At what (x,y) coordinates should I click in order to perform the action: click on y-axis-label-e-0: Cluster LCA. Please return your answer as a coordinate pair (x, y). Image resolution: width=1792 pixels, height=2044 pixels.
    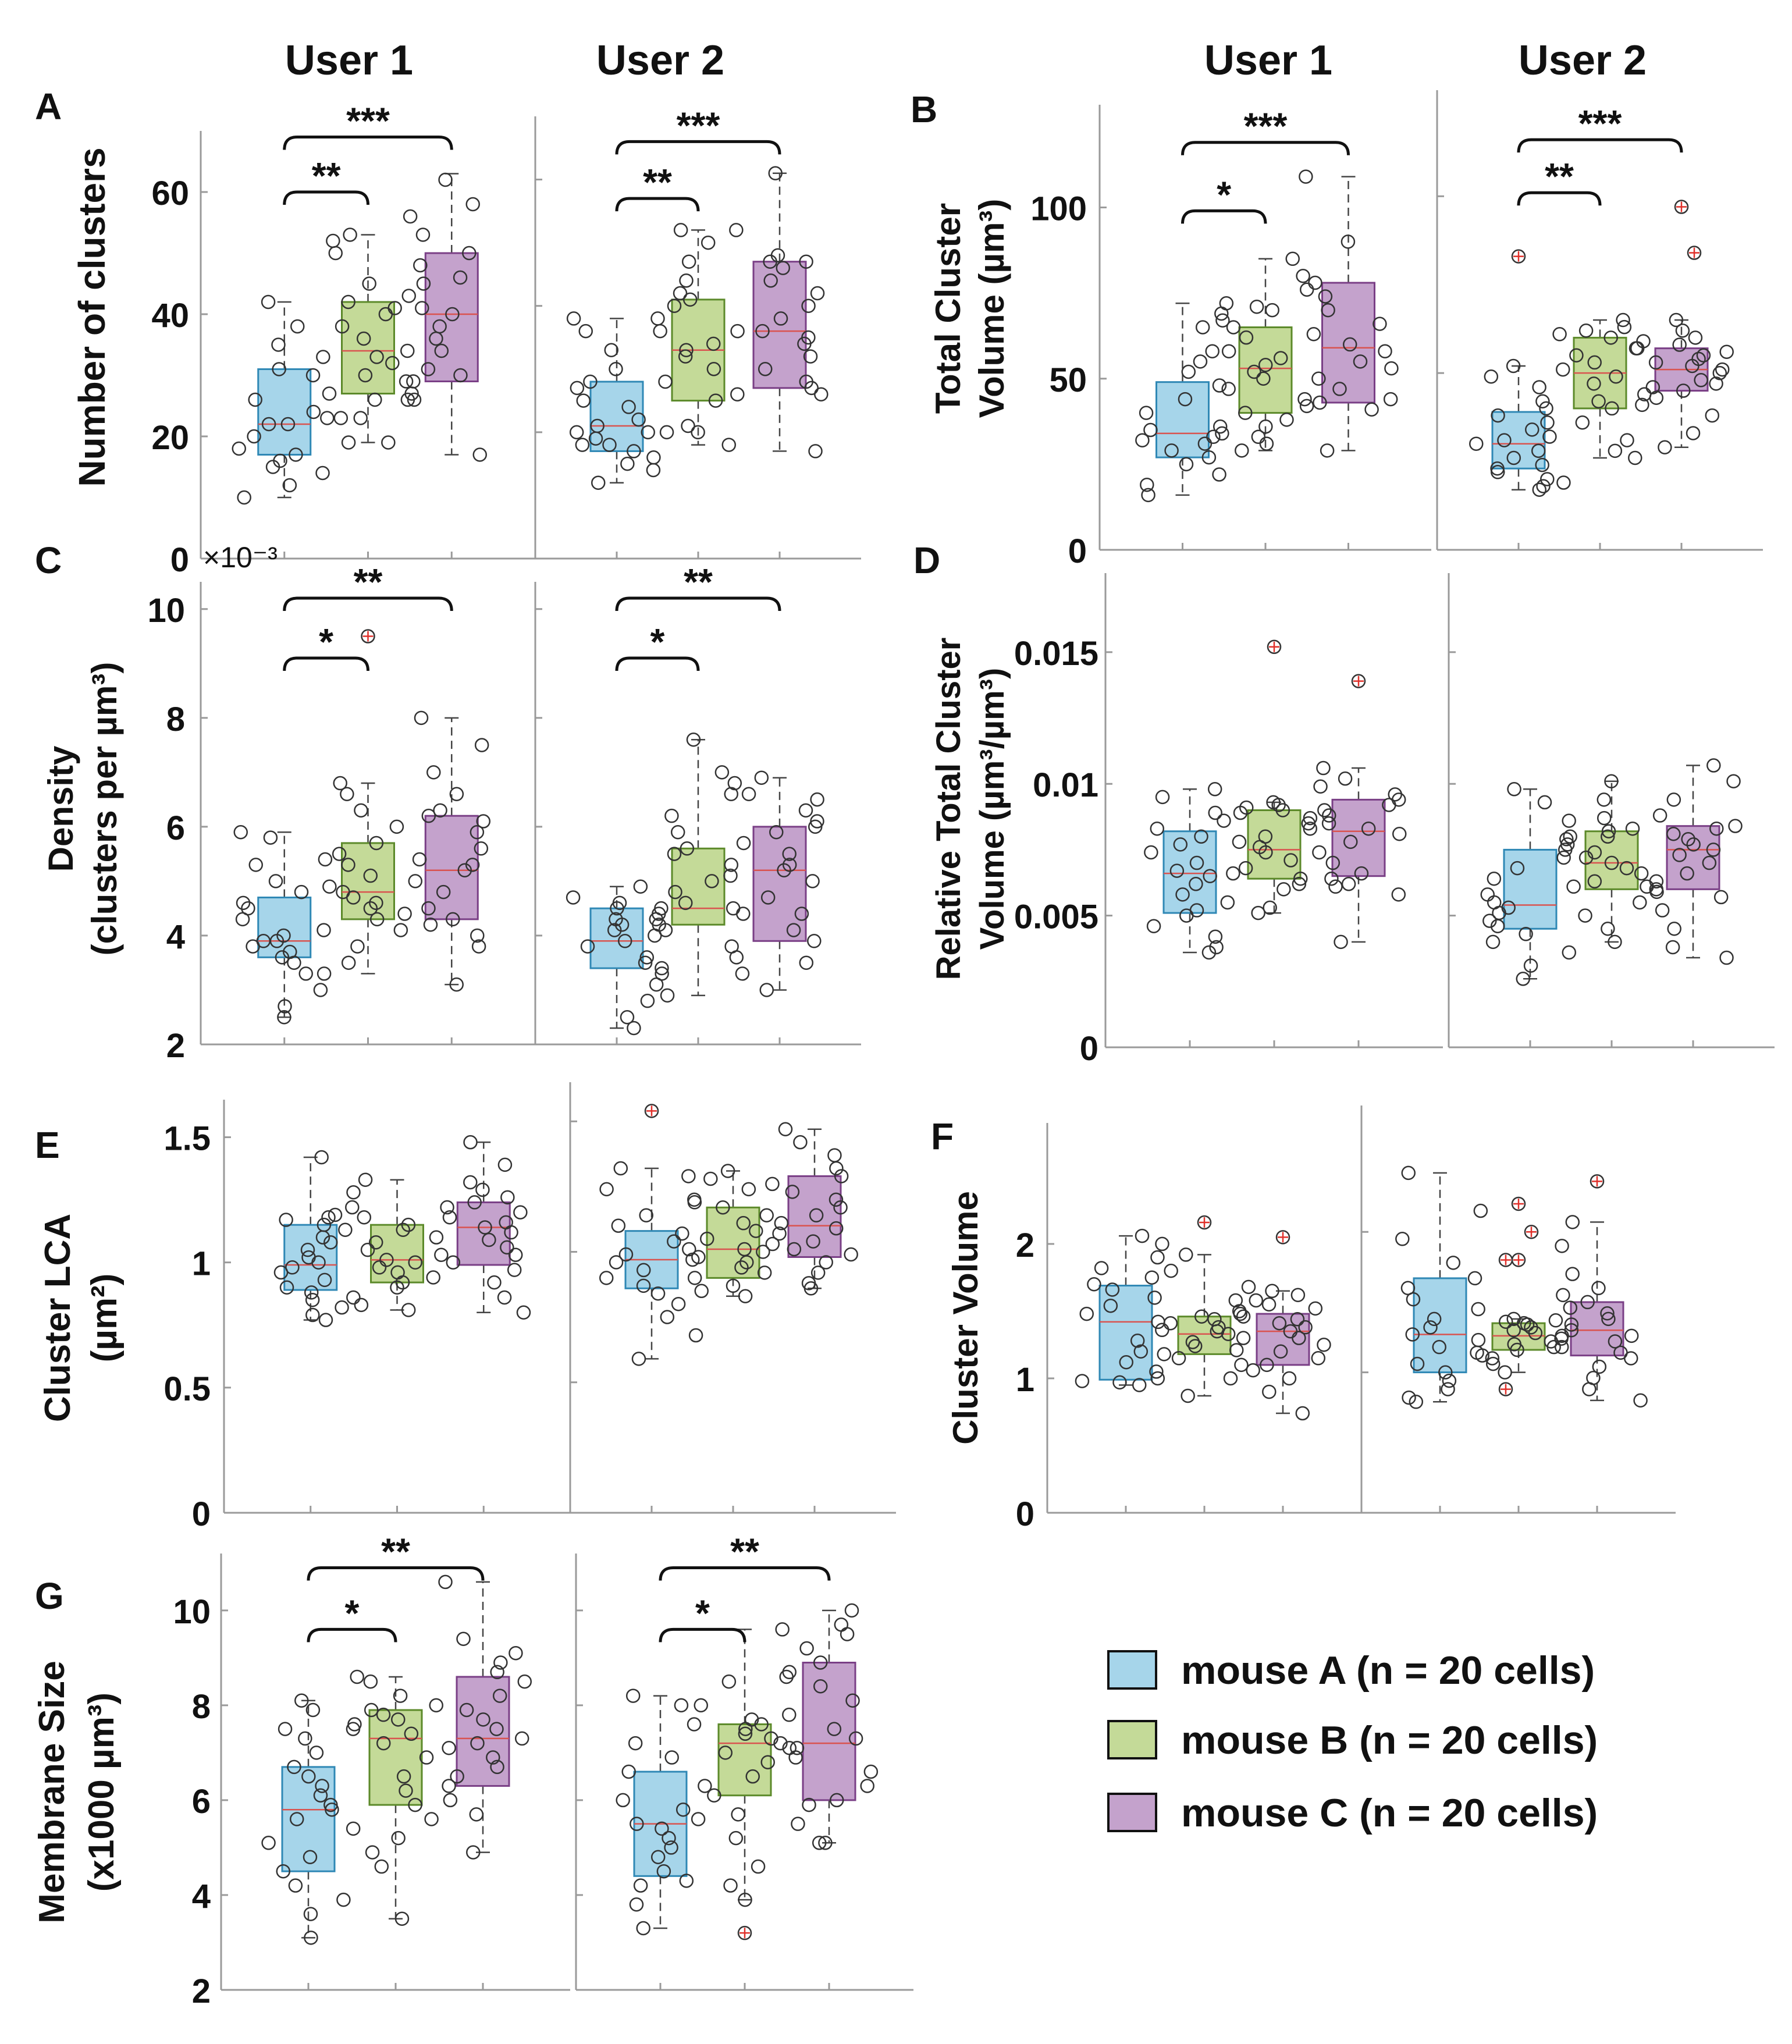
    Looking at the image, I should click on (58, 1318).